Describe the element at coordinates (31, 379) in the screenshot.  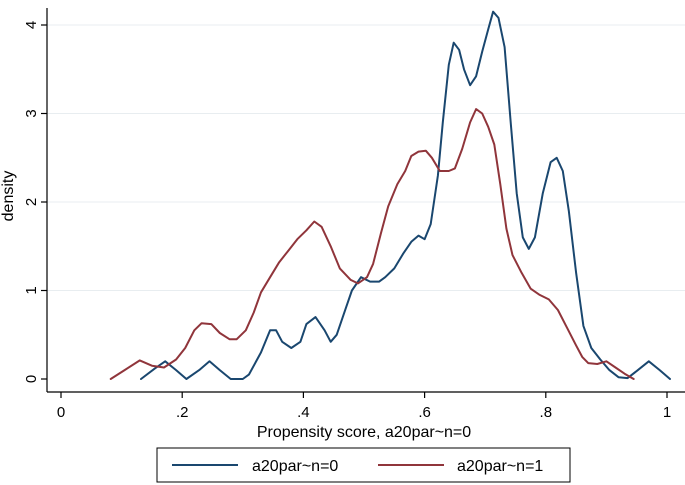
I see `y-tick-label-0: 0` at that location.